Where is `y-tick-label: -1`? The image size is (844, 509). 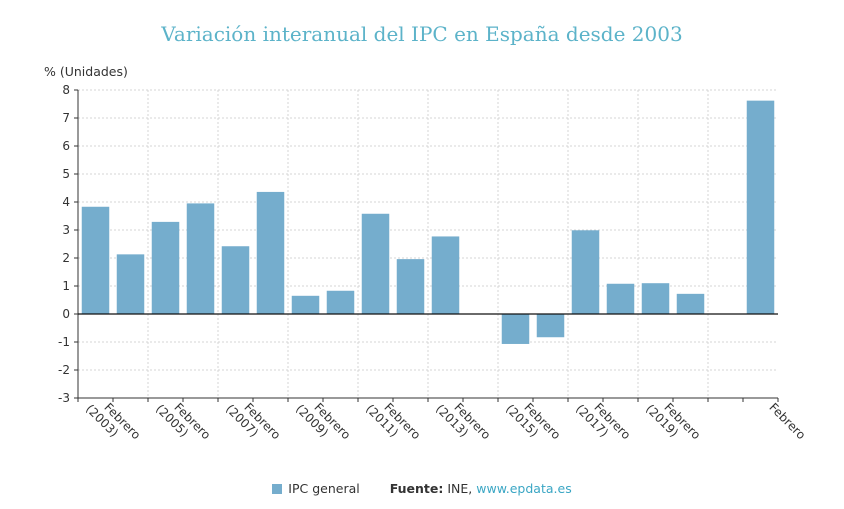 y-tick-label: -1 is located at coordinates (64, 342).